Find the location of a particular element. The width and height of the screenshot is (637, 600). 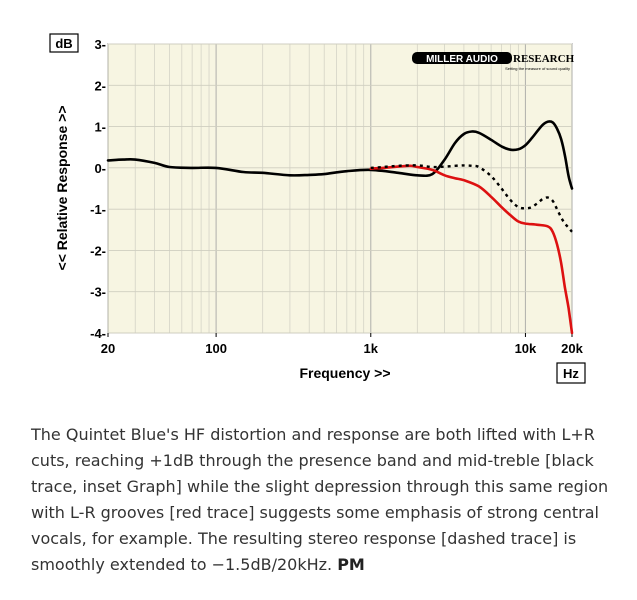

y-tick-label: 2- is located at coordinates (100, 85).